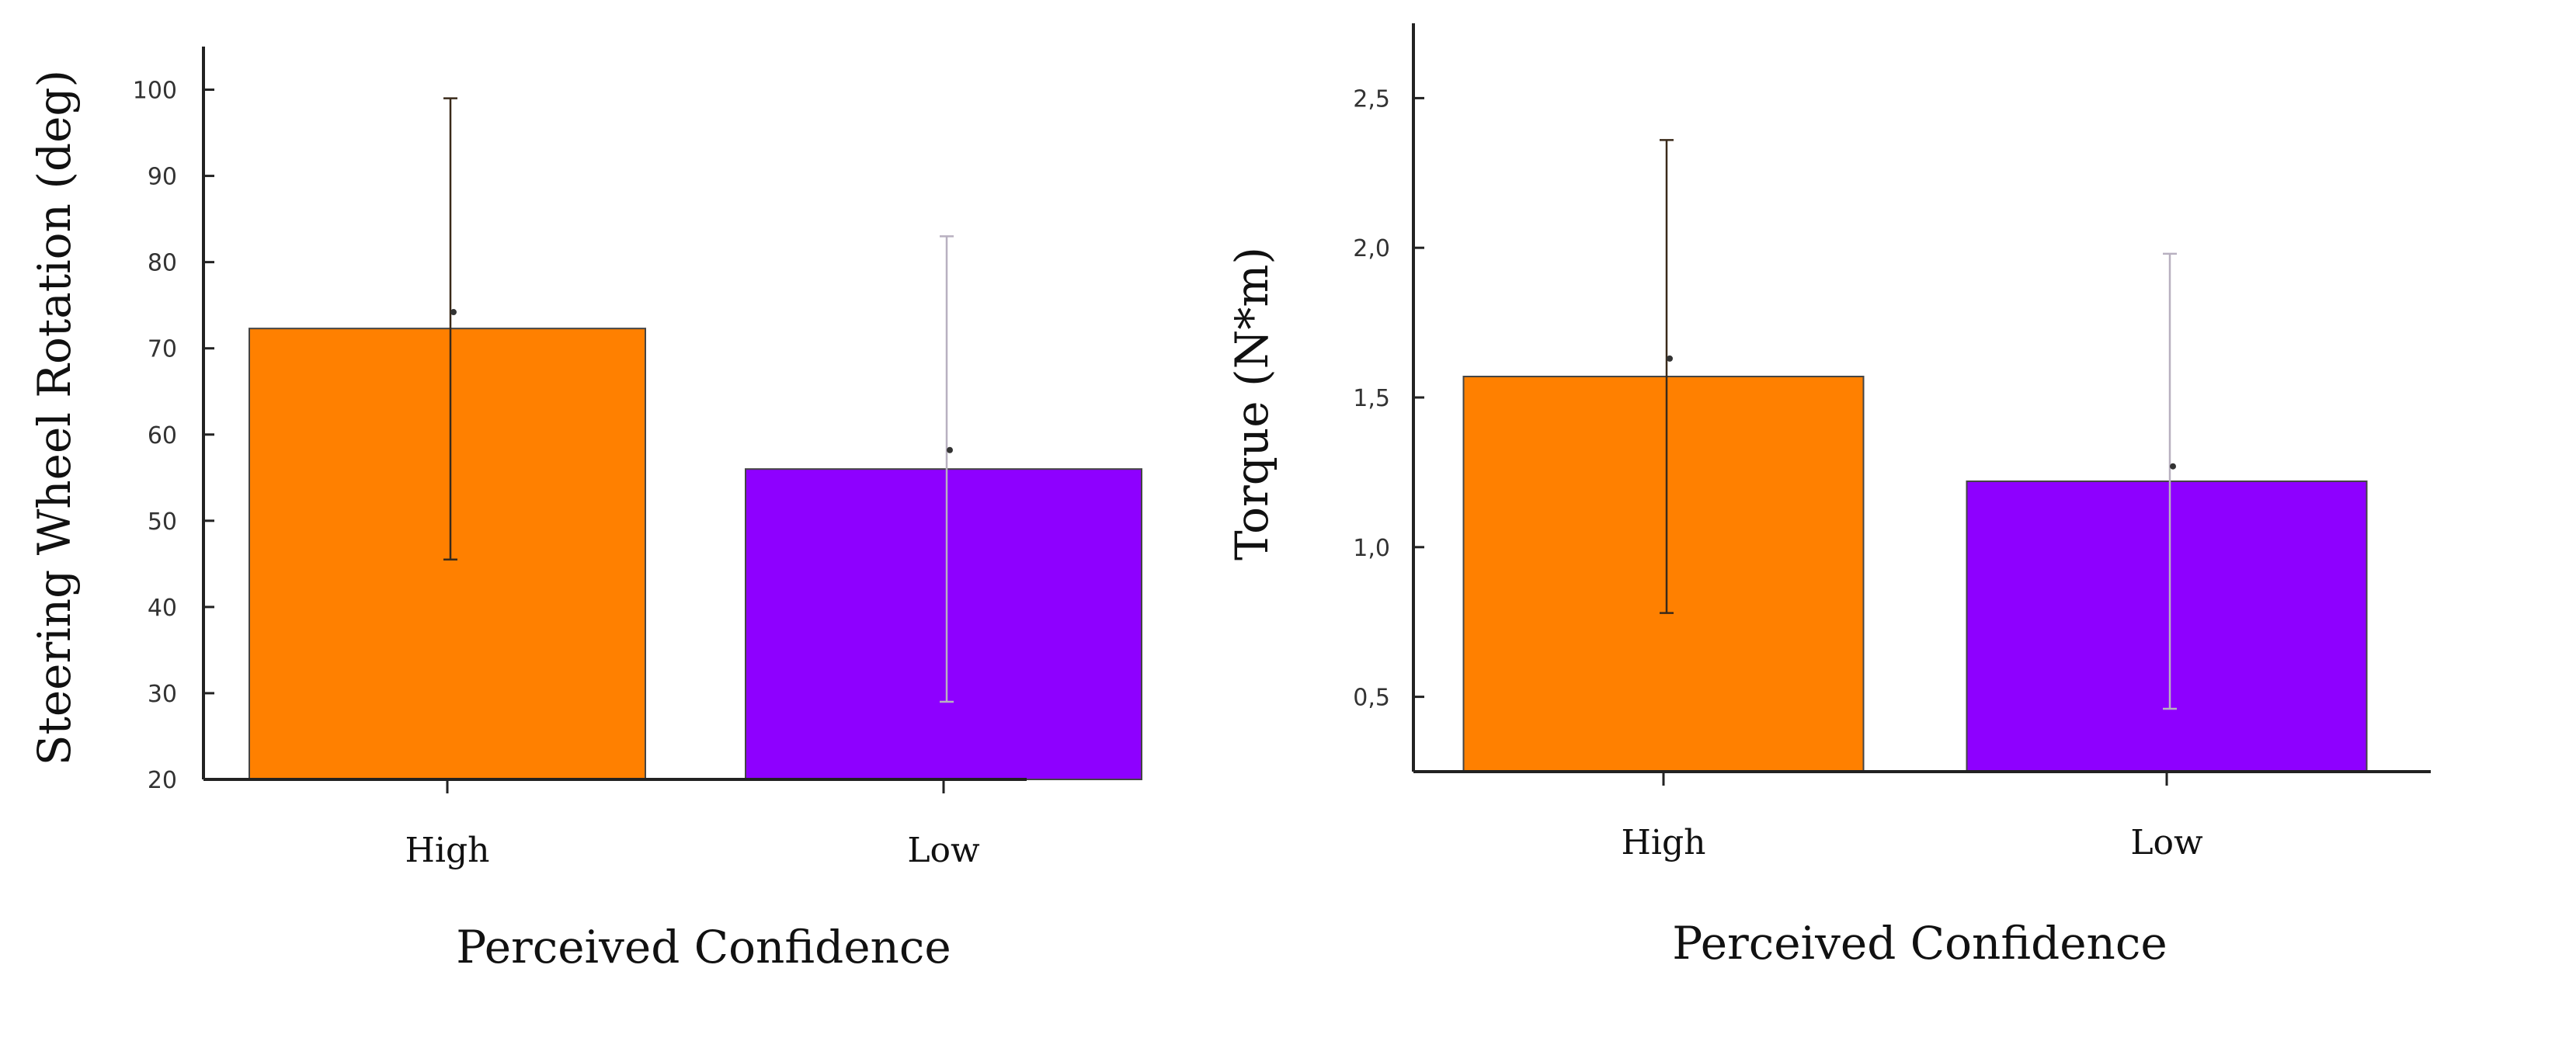 The height and width of the screenshot is (1055, 2576). Describe the element at coordinates (162, 695) in the screenshot. I see `y-tick-label: 30` at that location.